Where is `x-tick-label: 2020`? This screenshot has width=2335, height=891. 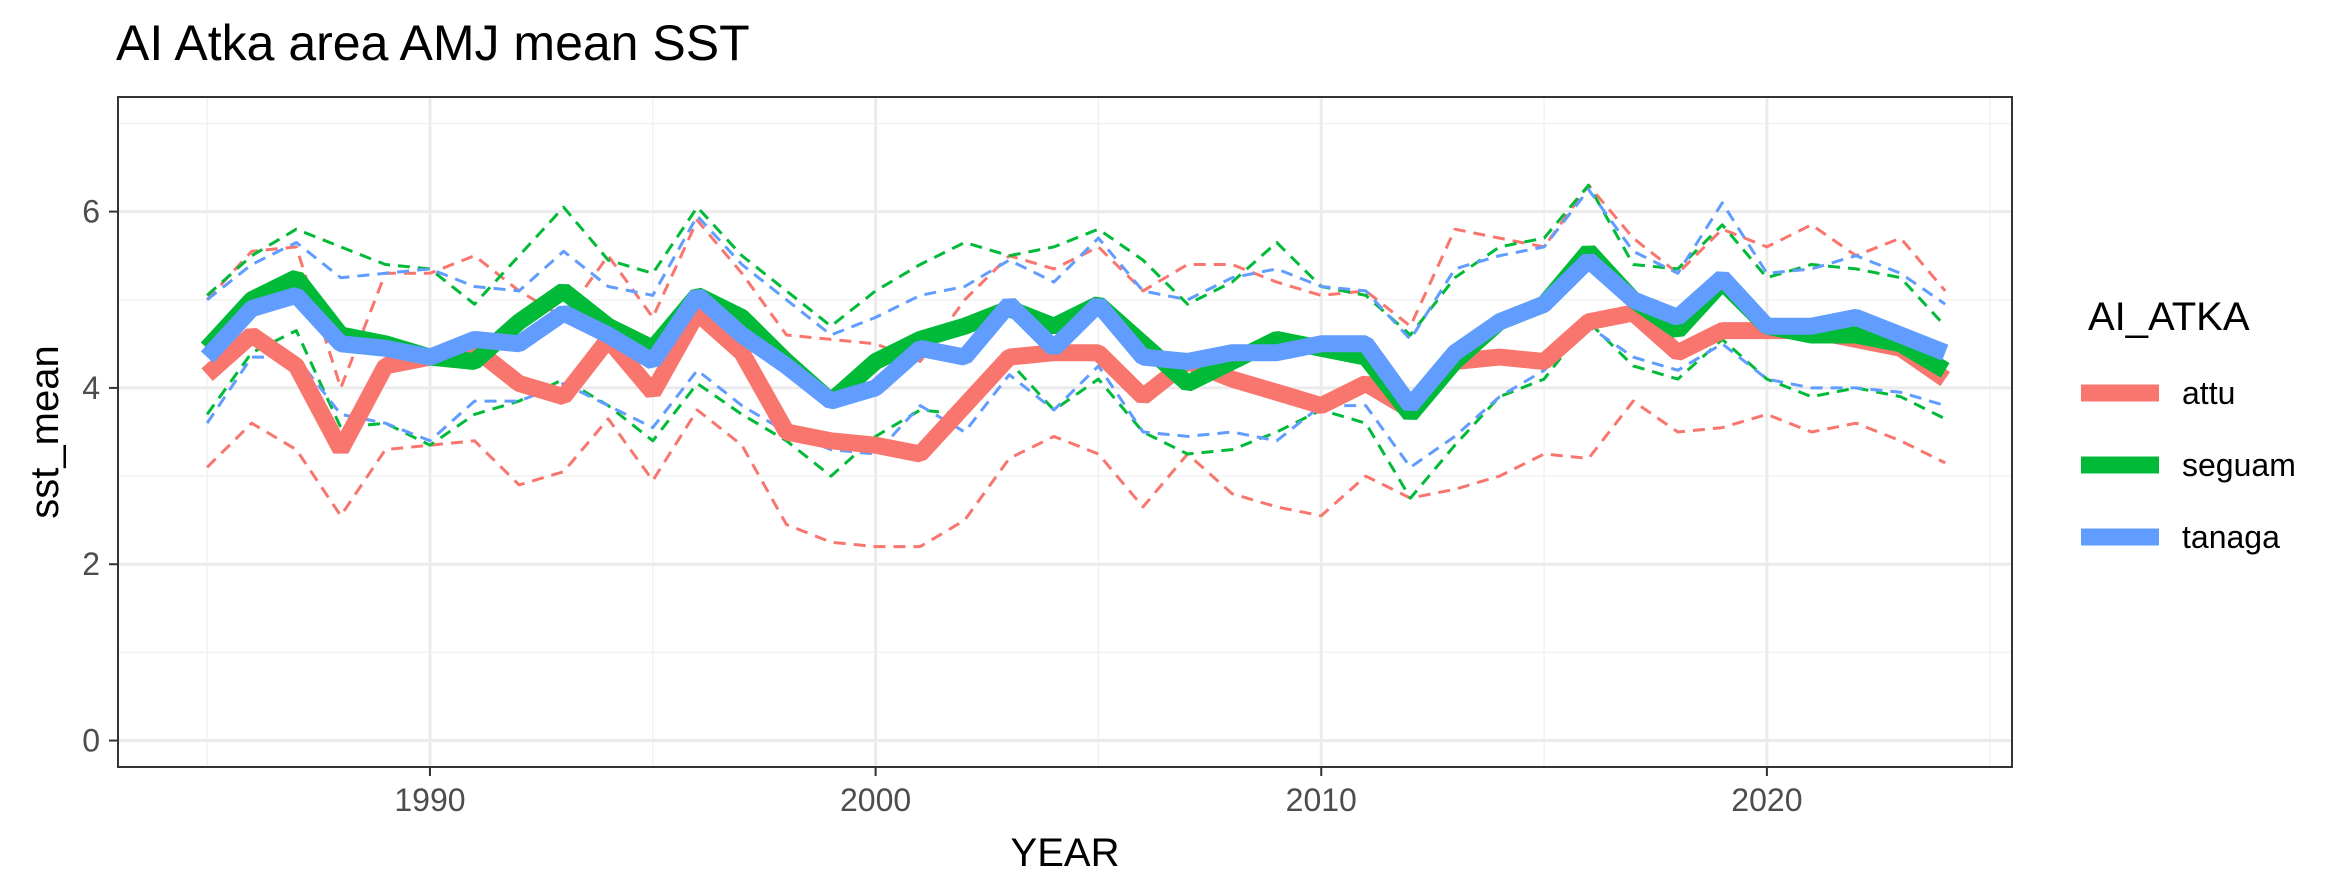
x-tick-label: 2020 is located at coordinates (1766, 800).